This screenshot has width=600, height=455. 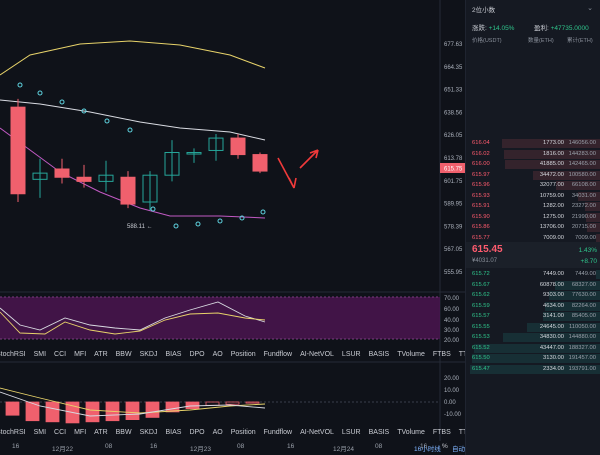 What do you see at coordinates (533, 175) in the screenshot?
I see `ask-row: 615.97 34472.00 100580.00` at bounding box center [533, 175].